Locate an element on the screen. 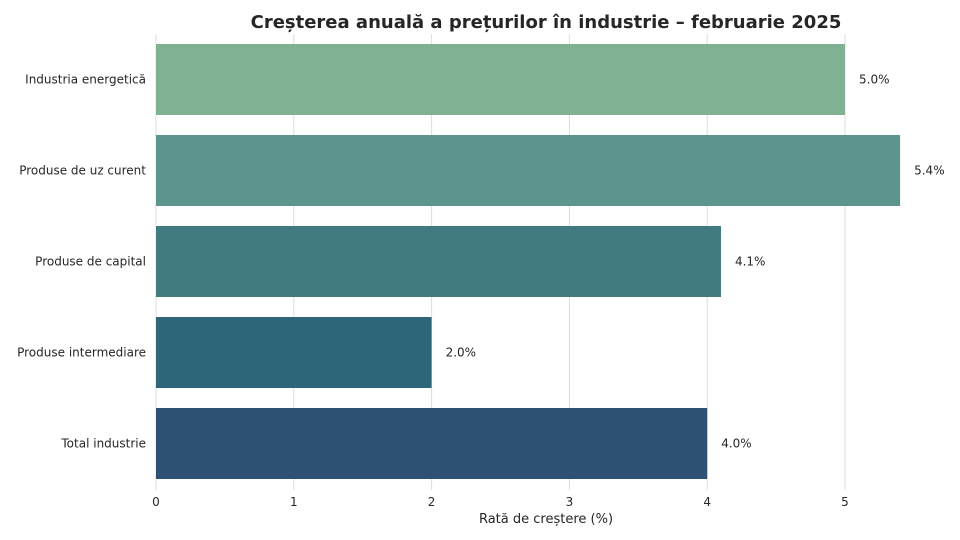 Image resolution: width=960 pixels, height=540 pixels. bar-value-label: 2.0% is located at coordinates (461, 353).